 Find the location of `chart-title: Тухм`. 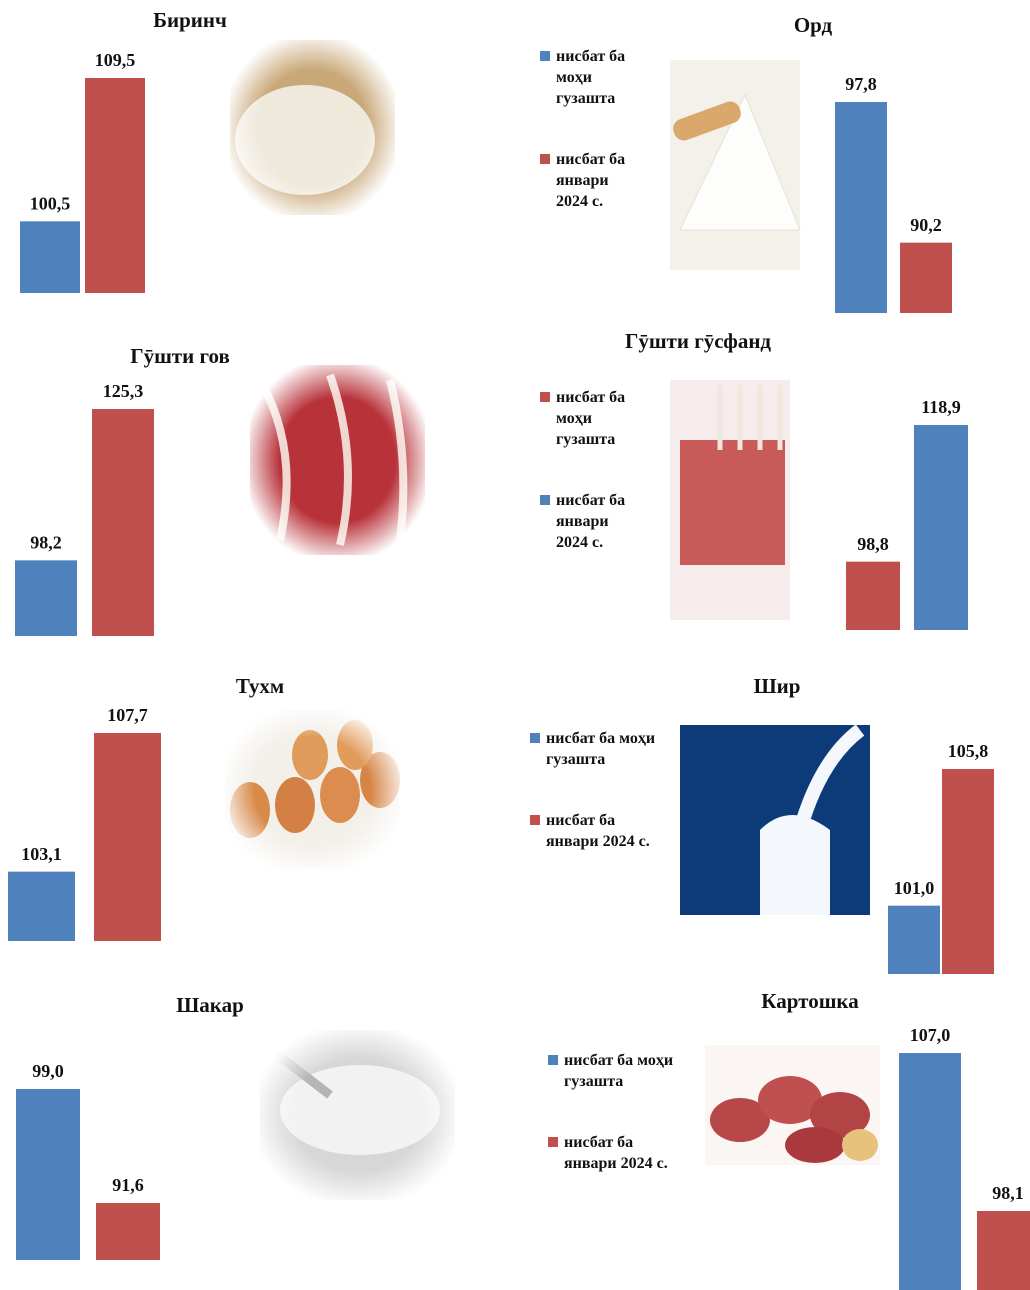

chart-title: Тухм is located at coordinates (260, 686).